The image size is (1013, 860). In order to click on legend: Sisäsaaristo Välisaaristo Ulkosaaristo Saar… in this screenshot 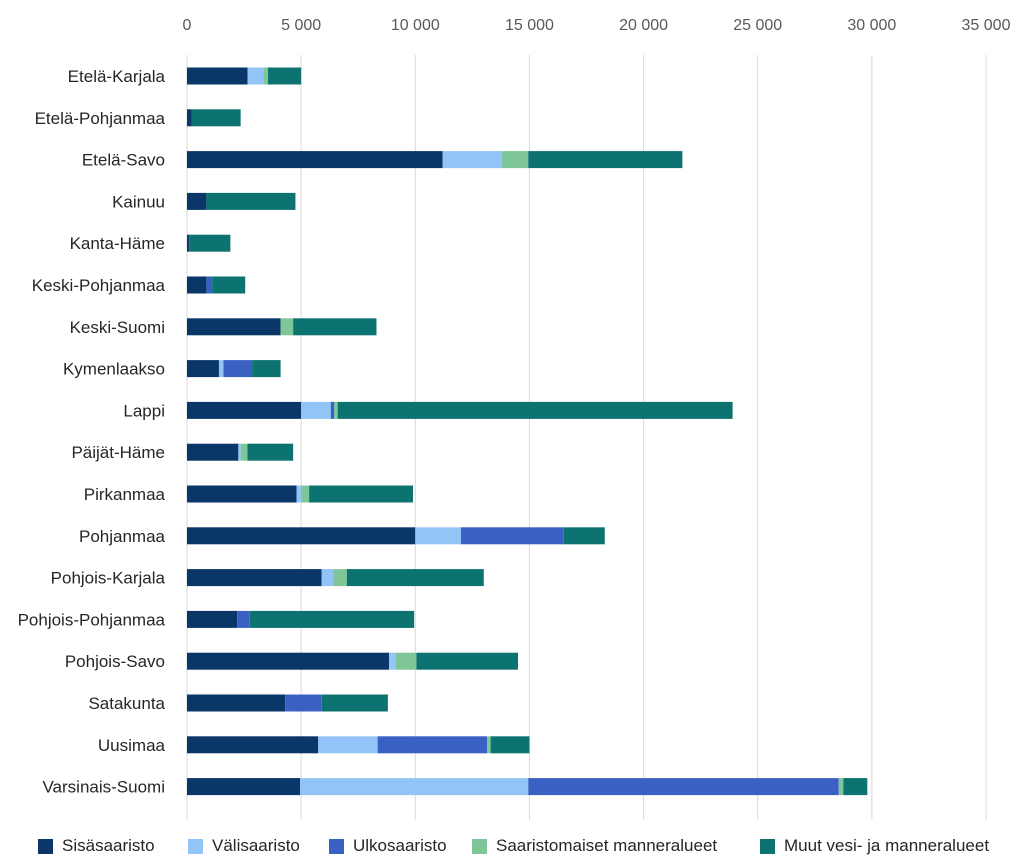, I will do `click(506, 848)`.